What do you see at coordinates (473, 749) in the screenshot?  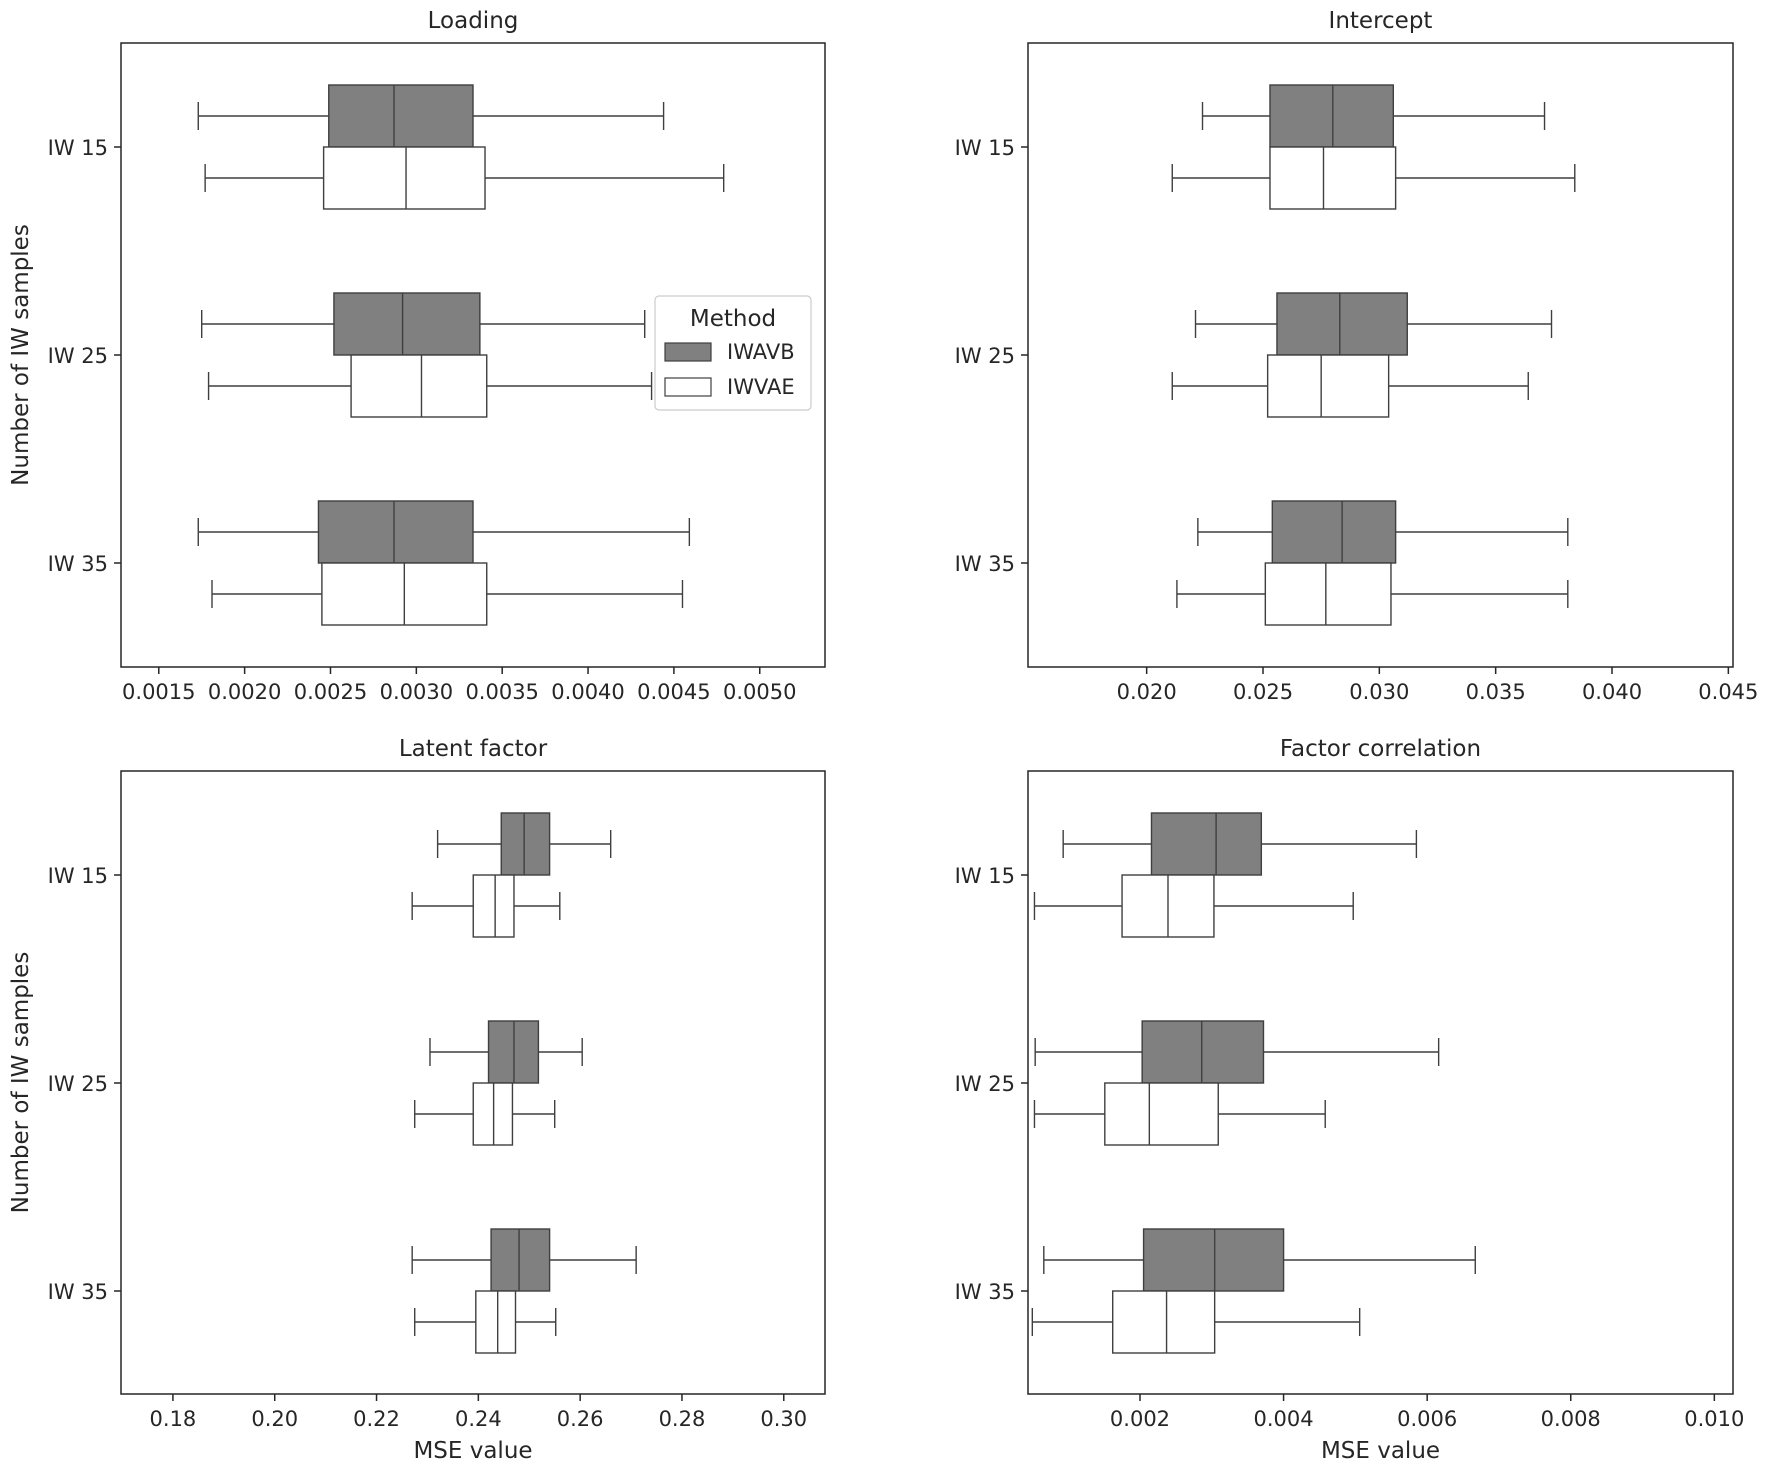 I see `panel-title: Latent factor` at bounding box center [473, 749].